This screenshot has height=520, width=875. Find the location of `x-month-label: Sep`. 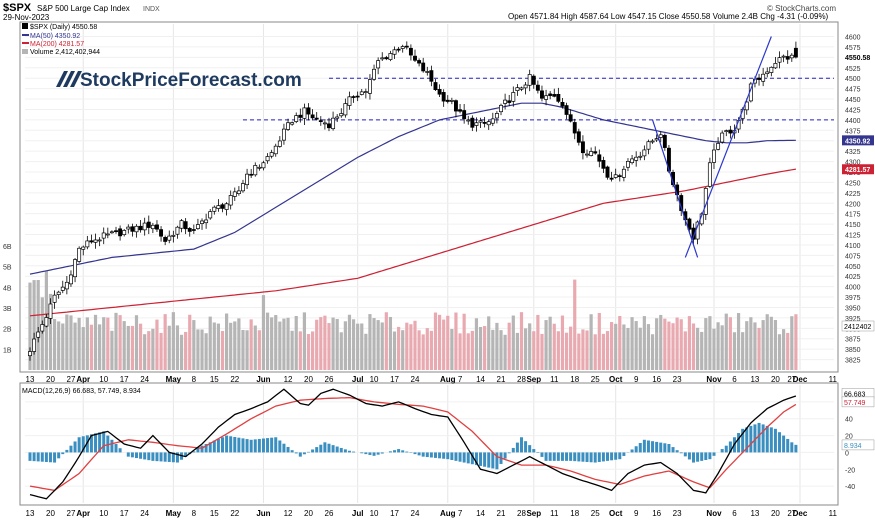

x-month-label: Sep is located at coordinates (533, 513).